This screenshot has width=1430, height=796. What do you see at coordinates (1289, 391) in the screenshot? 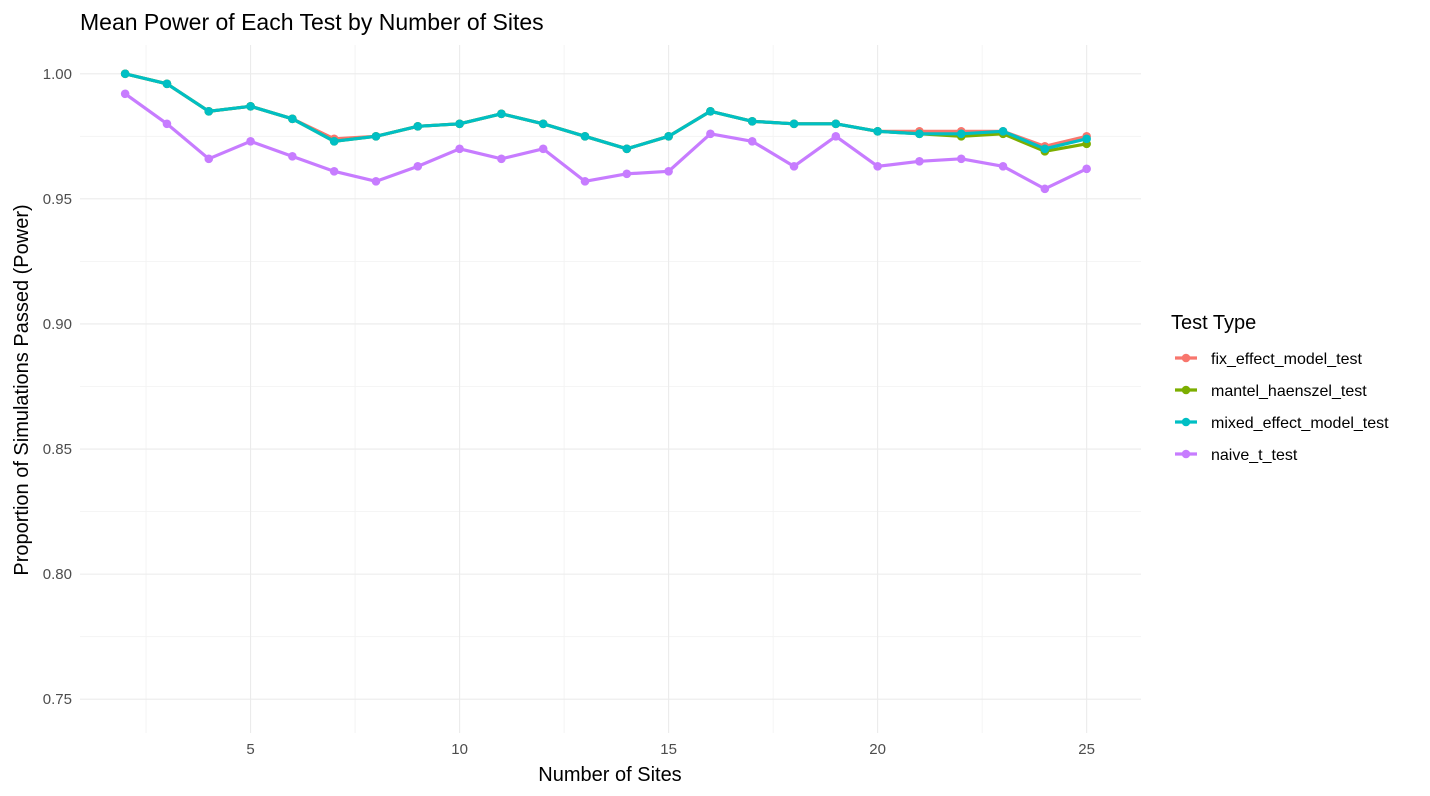
I see `legend-label: mantel_haenszel_test` at bounding box center [1289, 391].